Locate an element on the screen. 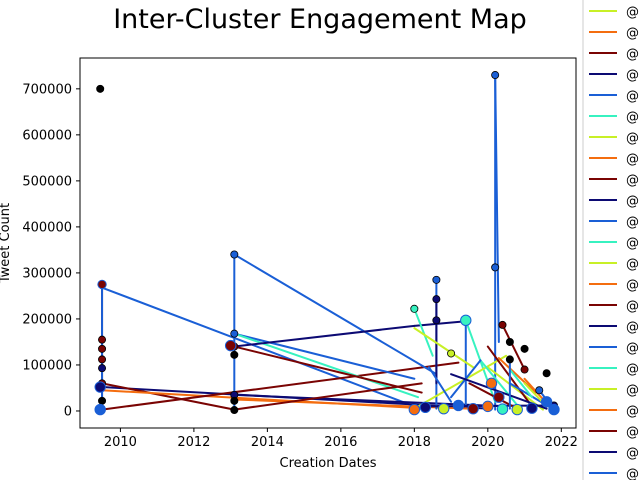  legend-label-2: @ is located at coordinates (632, 54).